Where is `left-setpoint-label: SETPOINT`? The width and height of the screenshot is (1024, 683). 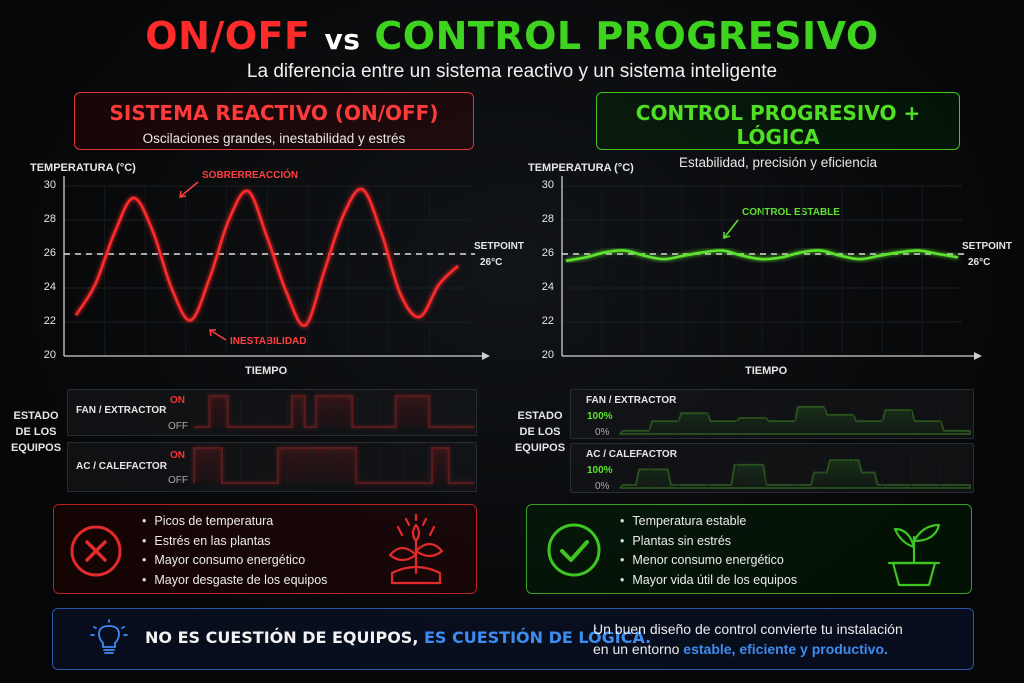 left-setpoint-label: SETPOINT is located at coordinates (499, 246).